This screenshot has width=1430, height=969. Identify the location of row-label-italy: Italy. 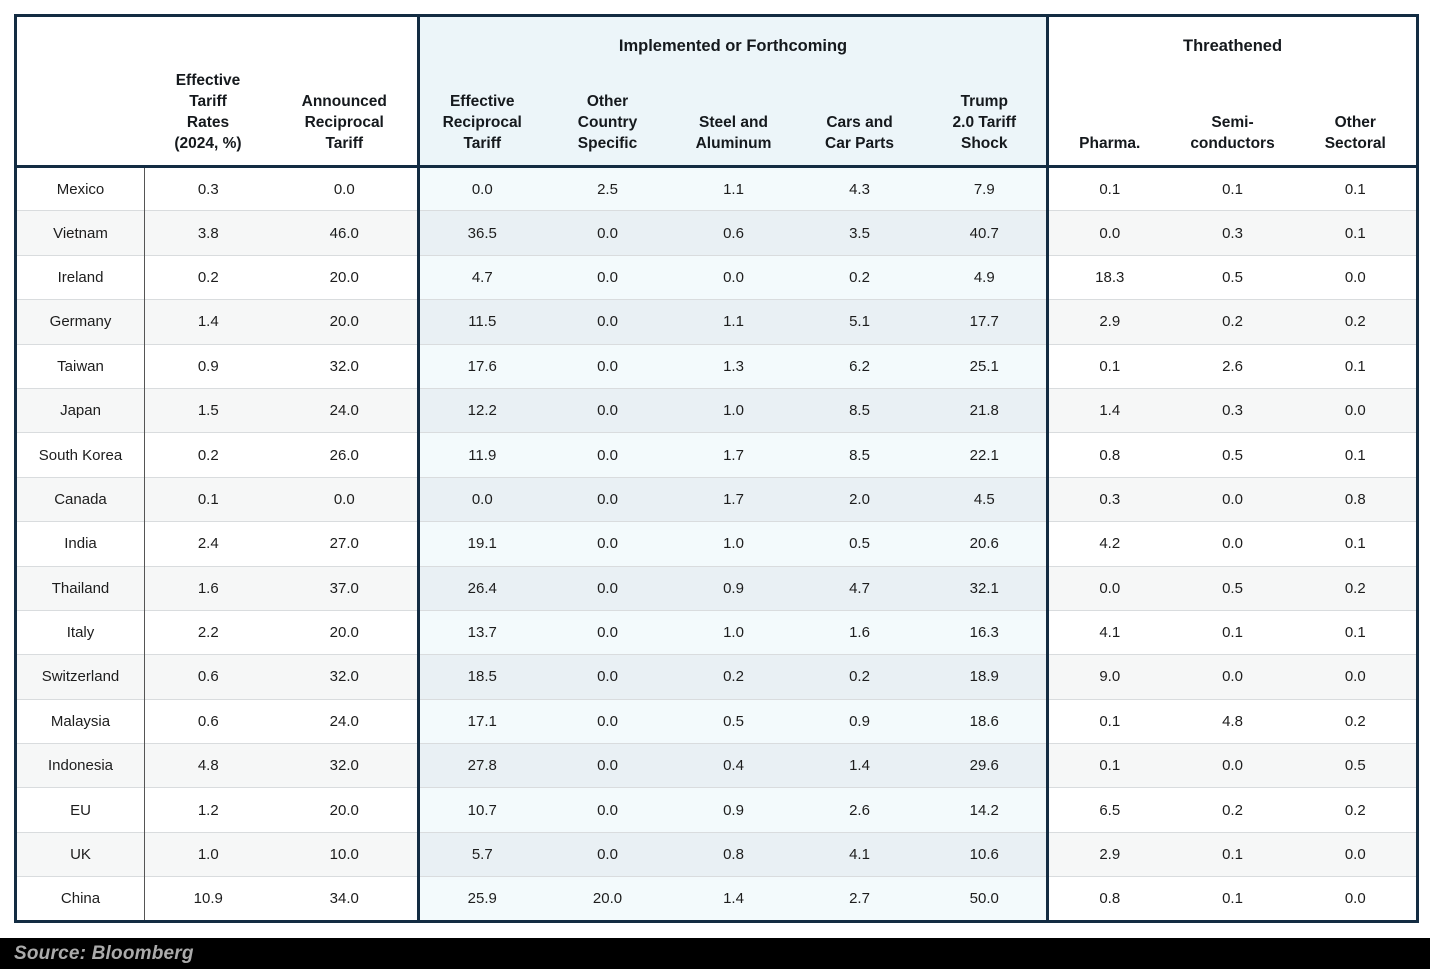
(80, 632).